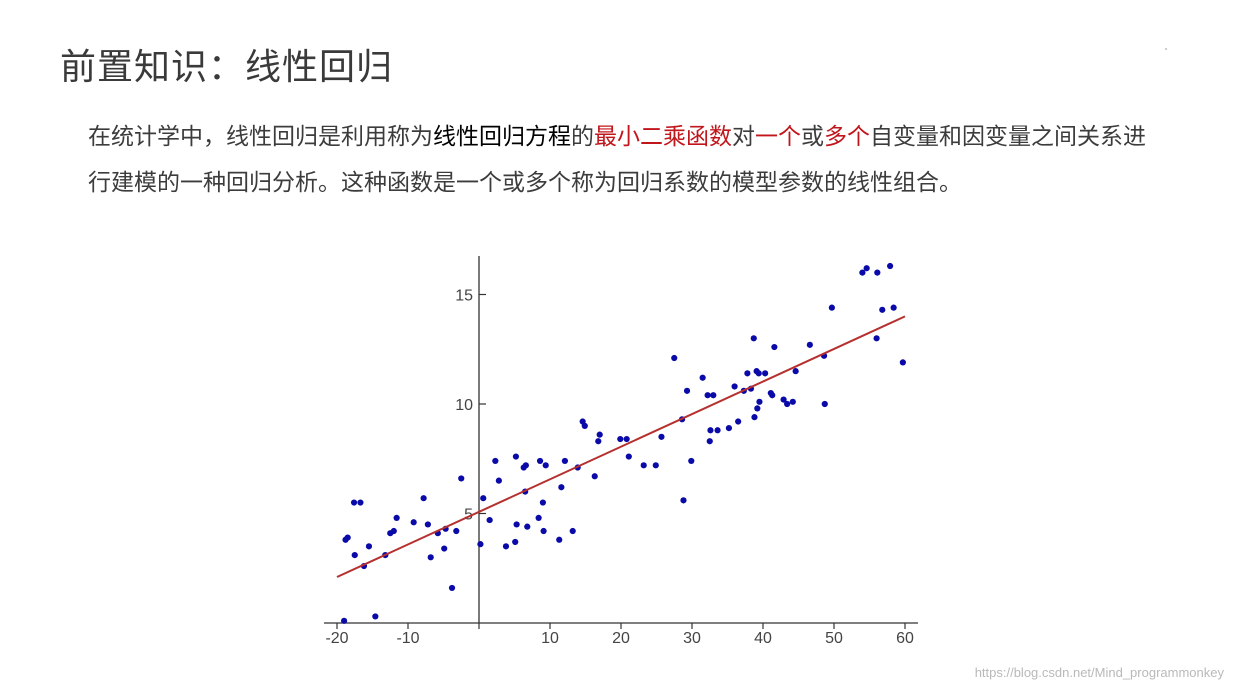  Describe the element at coordinates (470, 439) in the screenshot. I see `y-axis: 5 10 15` at that location.